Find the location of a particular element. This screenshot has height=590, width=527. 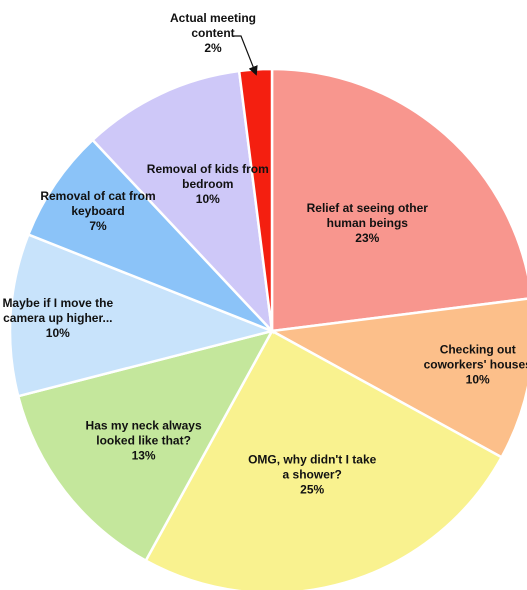

slice-percent-label: 23% is located at coordinates (367, 238).